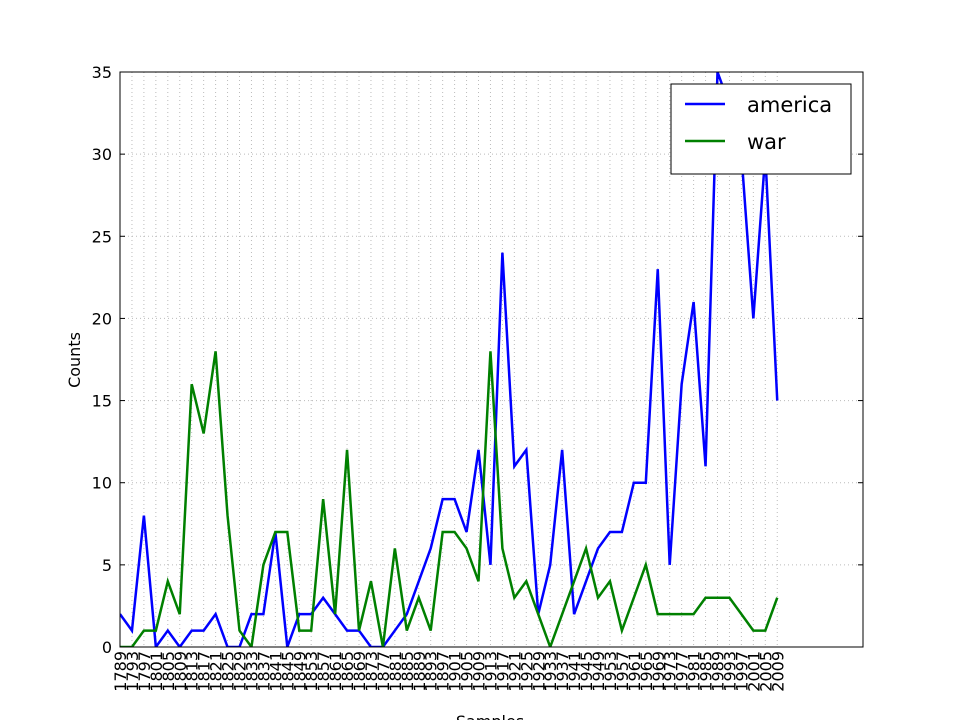 Image resolution: width=960 pixels, height=720 pixels. What do you see at coordinates (682, 671) in the screenshot?
I see `x-tick-label: 1977` at bounding box center [682, 671].